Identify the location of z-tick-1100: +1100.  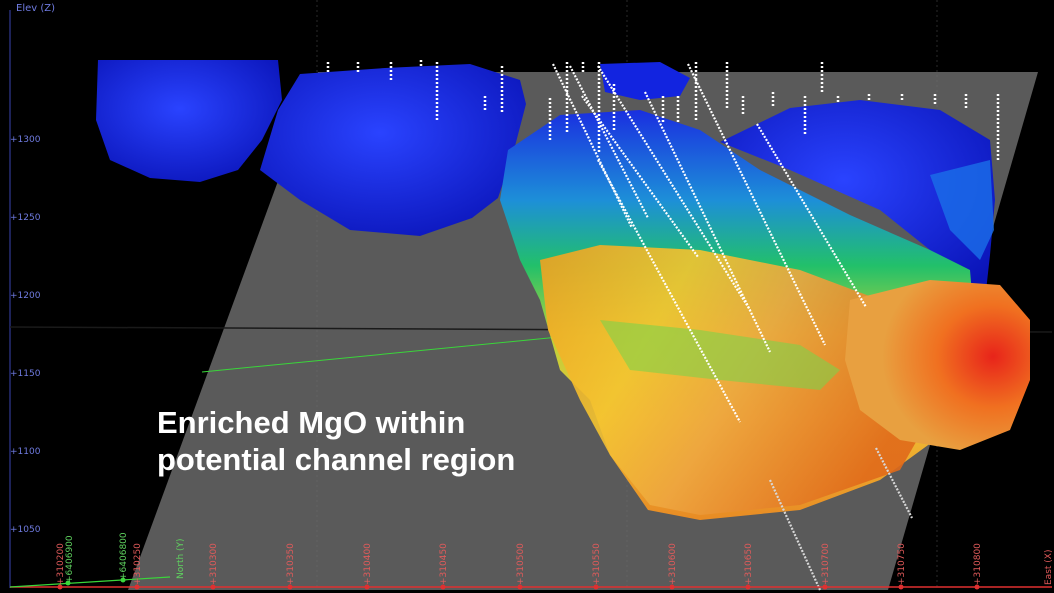
(25, 452).